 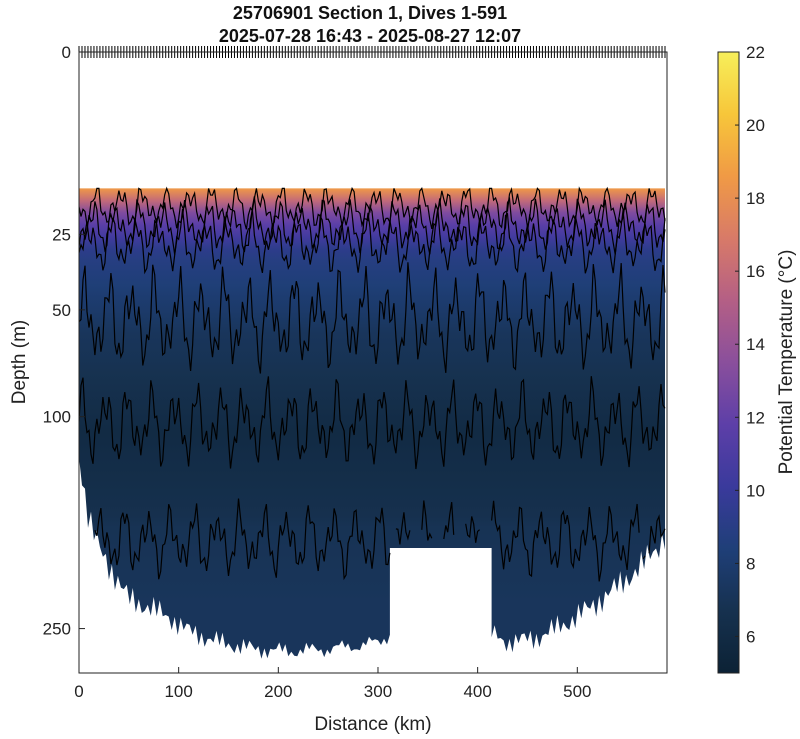 I want to click on colorbar-tick-label: 8, so click(x=750, y=563).